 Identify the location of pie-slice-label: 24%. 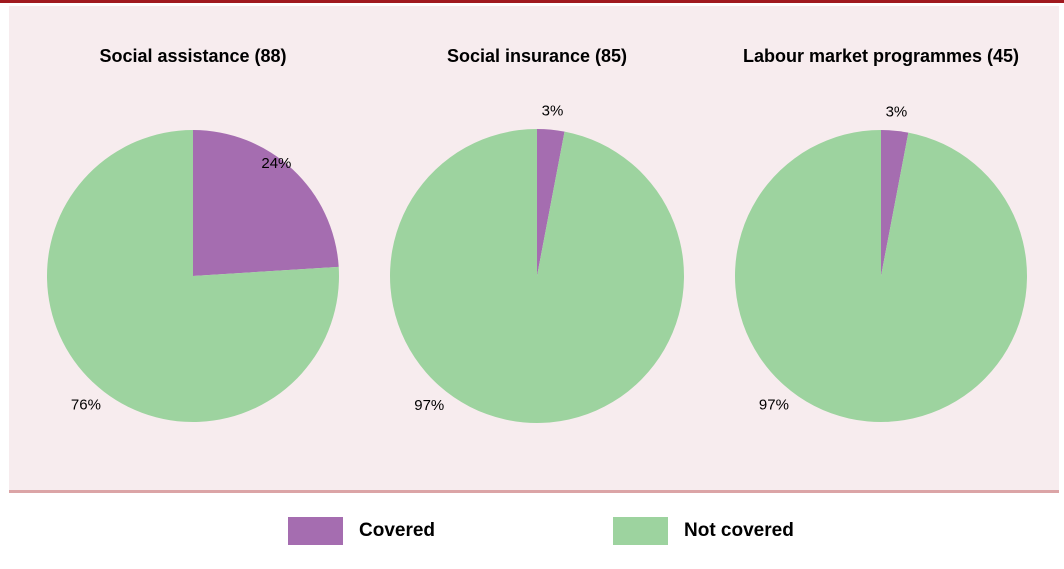
(276, 163).